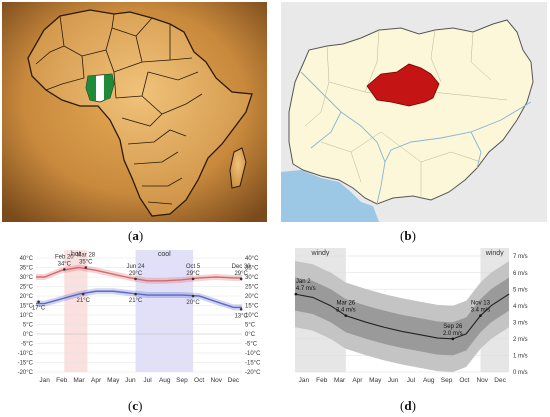 The height and width of the screenshot is (417, 550). What do you see at coordinates (408, 235) in the screenshot?
I see `caption-b: (b)` at bounding box center [408, 235].